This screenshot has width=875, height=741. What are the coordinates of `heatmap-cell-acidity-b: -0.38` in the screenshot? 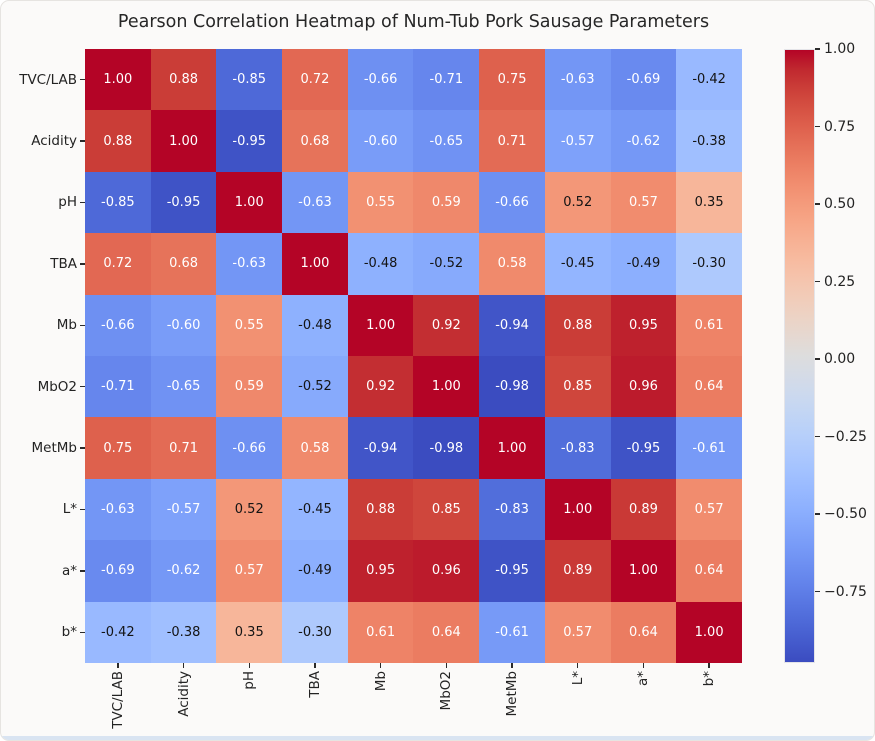 It's located at (709, 141).